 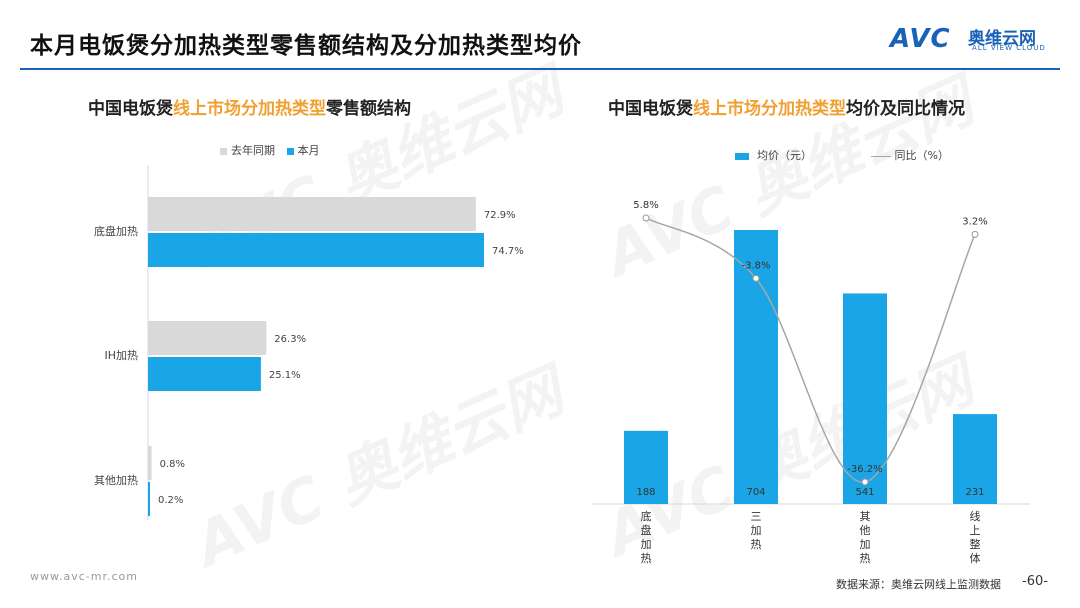 I want to click on data-label: 25.1%, so click(x=285, y=375).